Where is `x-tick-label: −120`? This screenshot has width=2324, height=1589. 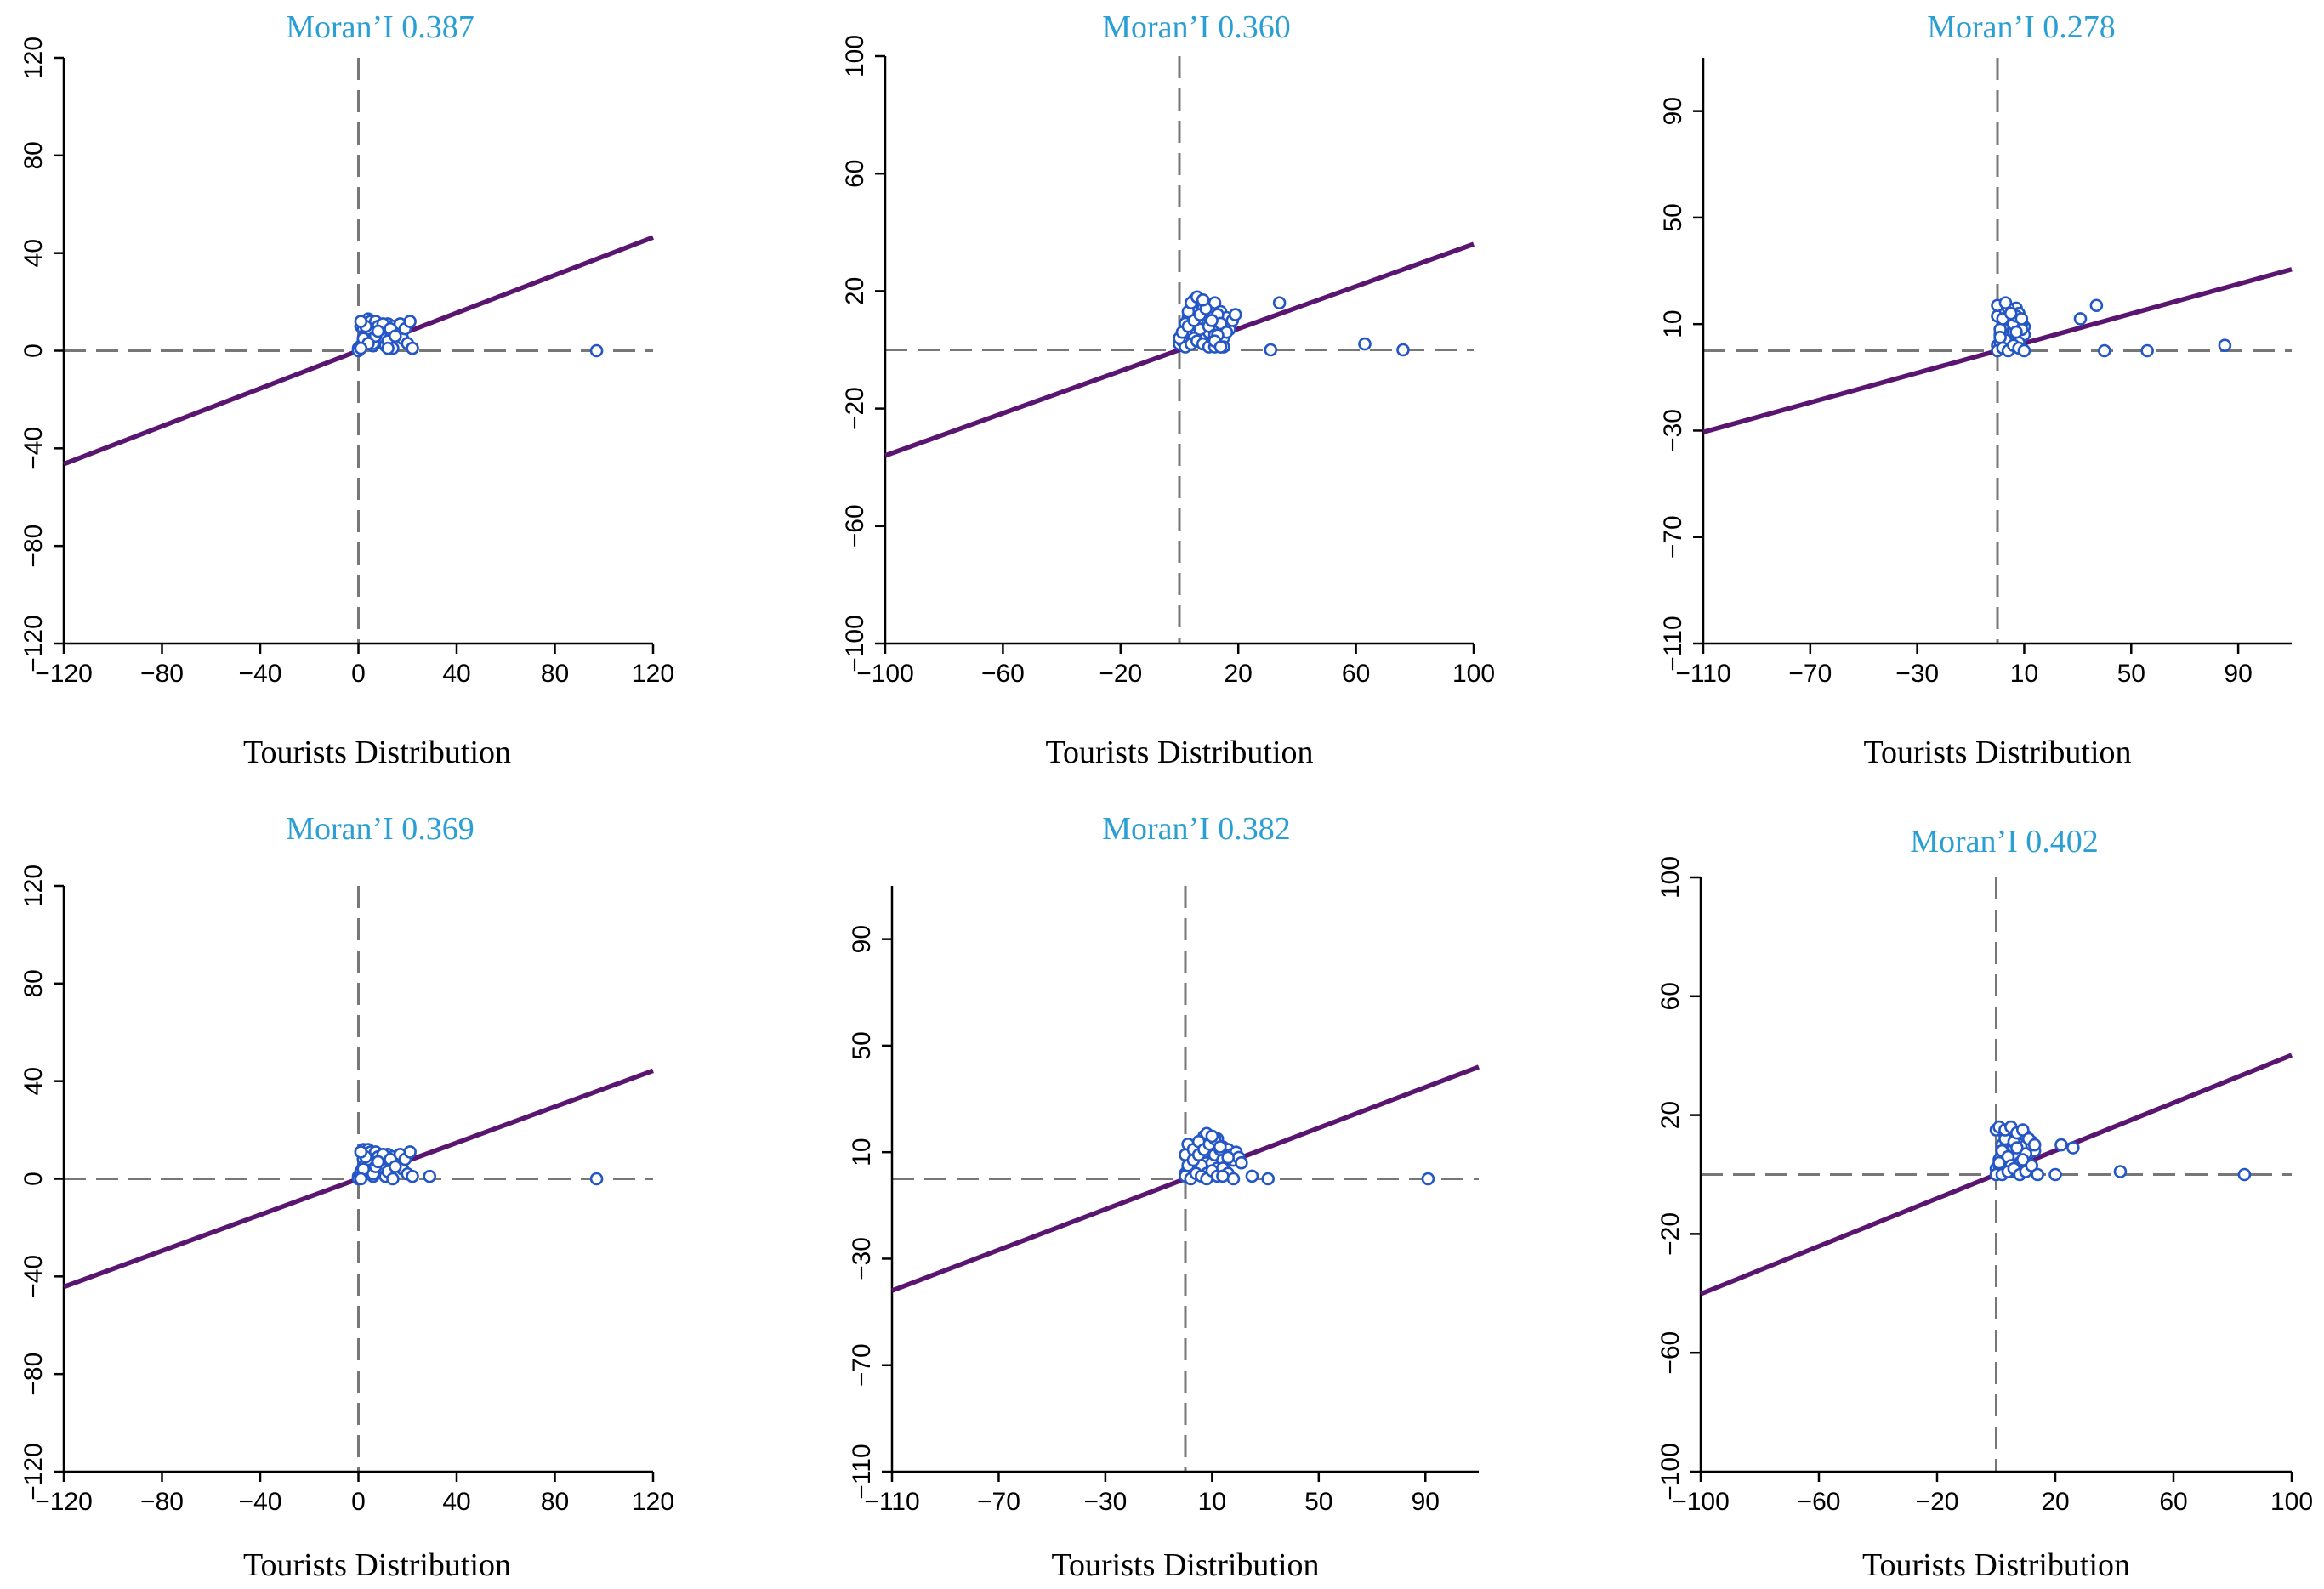 x-tick-label: −120 is located at coordinates (64, 1502).